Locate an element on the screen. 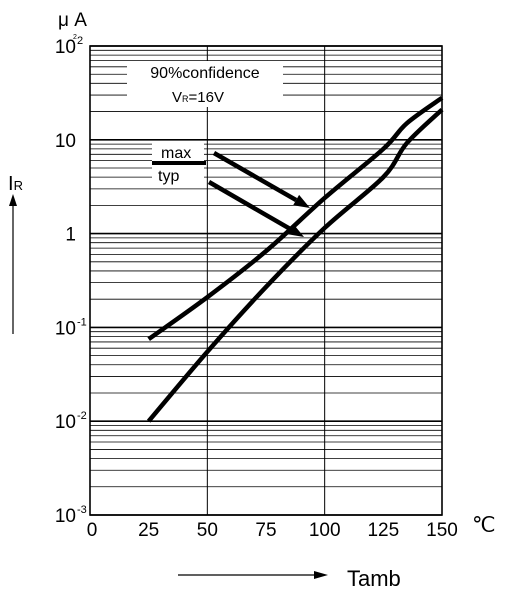 This screenshot has height=593, width=507. x-tick-label: 25 is located at coordinates (148, 530).